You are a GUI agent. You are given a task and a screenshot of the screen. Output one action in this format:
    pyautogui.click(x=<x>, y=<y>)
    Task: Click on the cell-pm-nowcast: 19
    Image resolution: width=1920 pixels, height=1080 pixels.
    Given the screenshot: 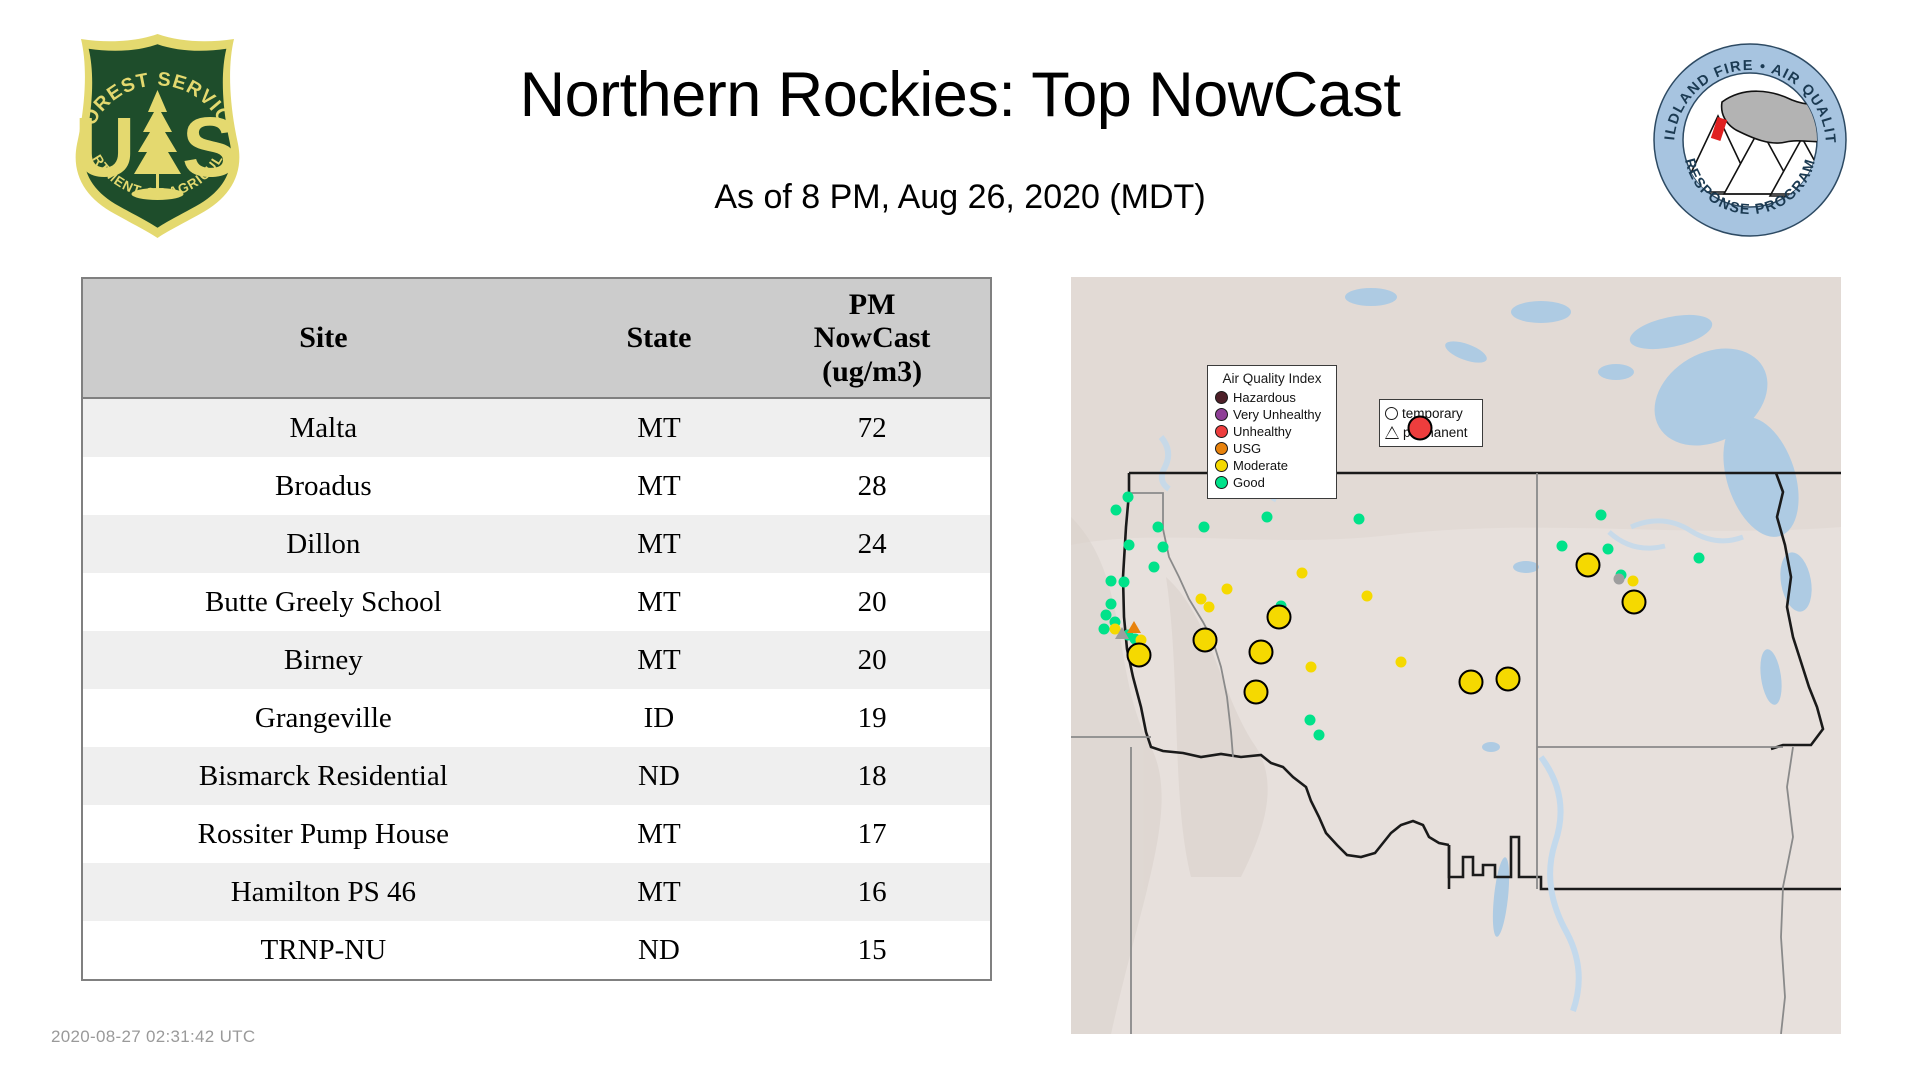 What is the action you would take?
    pyautogui.click(x=872, y=718)
    